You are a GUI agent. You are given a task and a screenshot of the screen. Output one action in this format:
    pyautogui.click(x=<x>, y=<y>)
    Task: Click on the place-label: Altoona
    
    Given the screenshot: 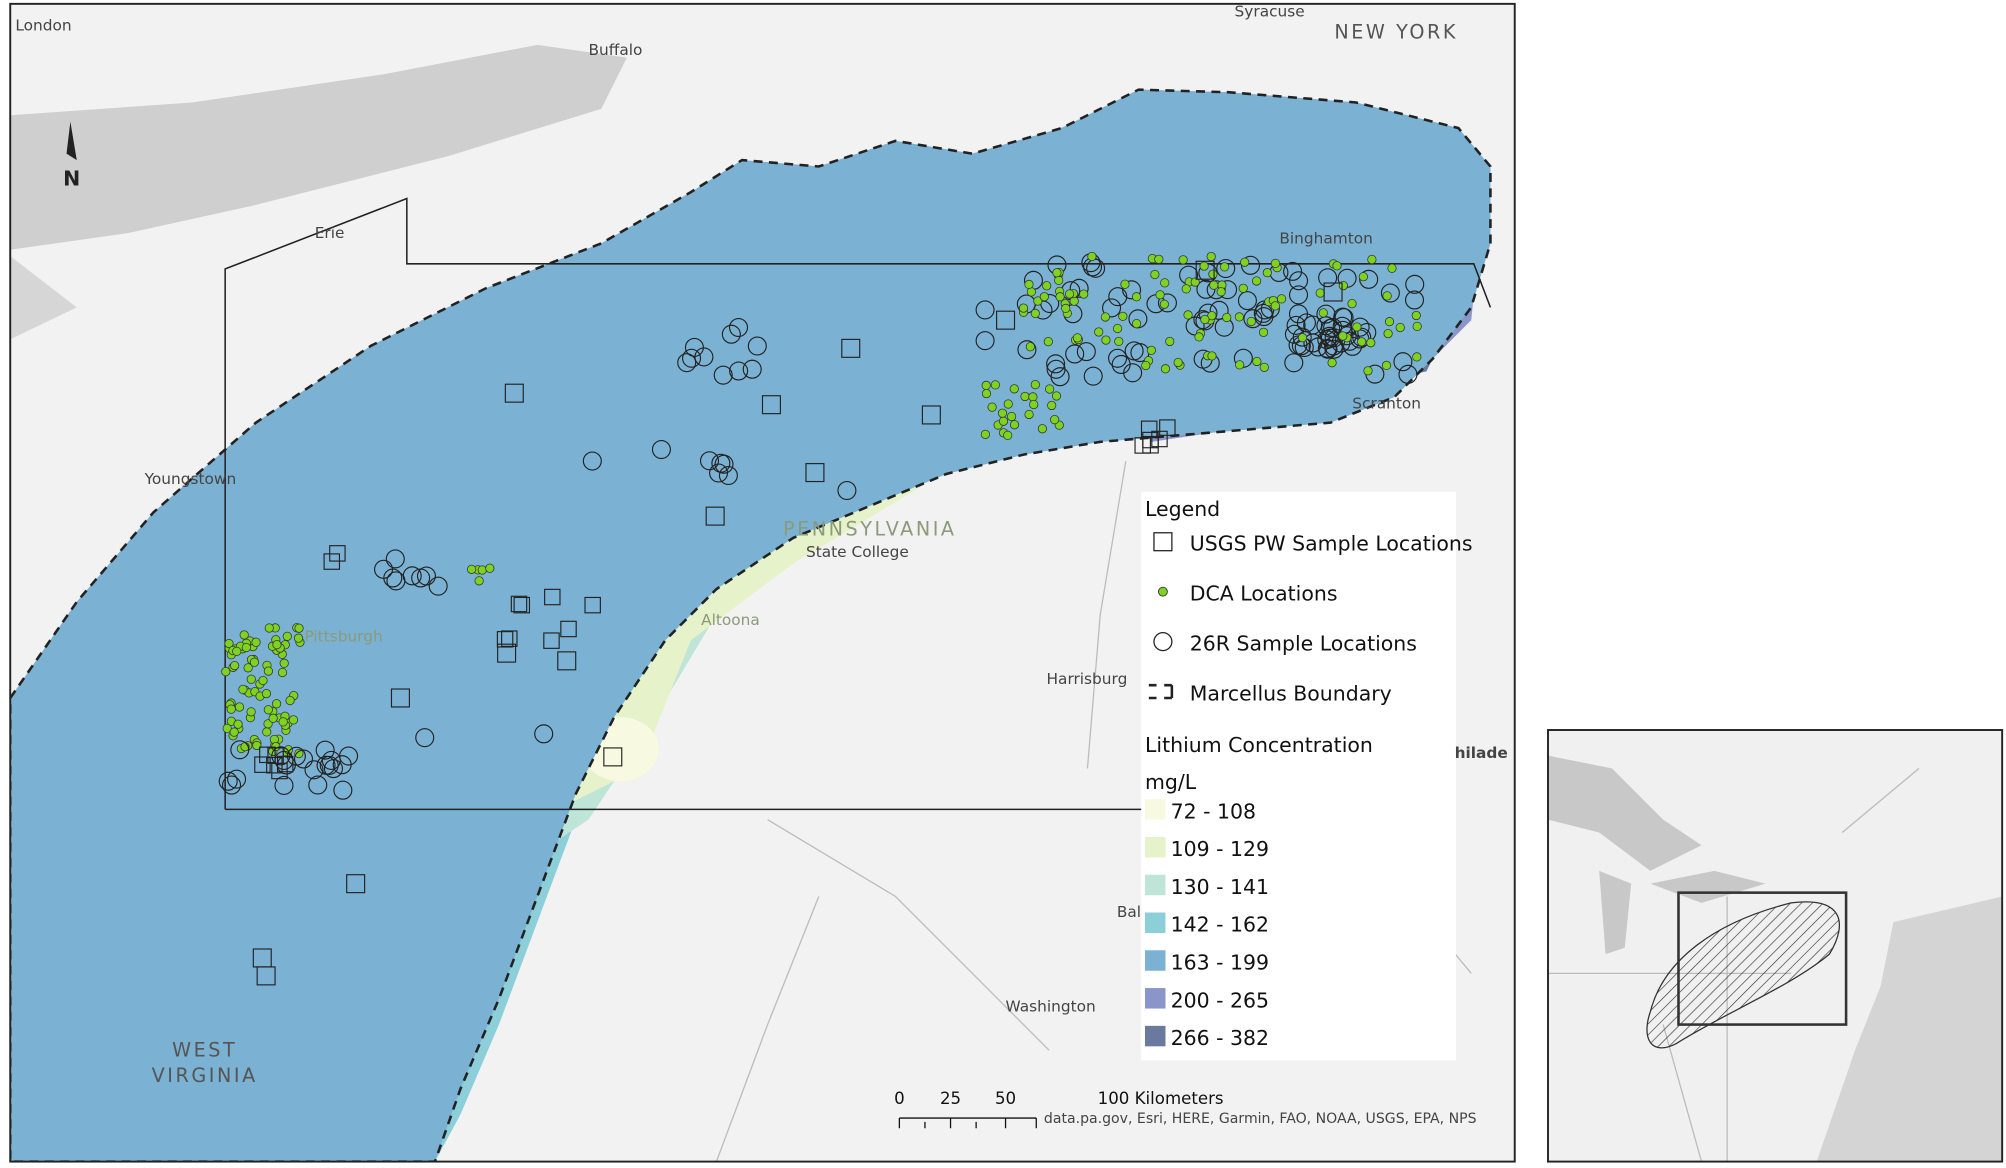 What is the action you would take?
    pyautogui.click(x=730, y=620)
    